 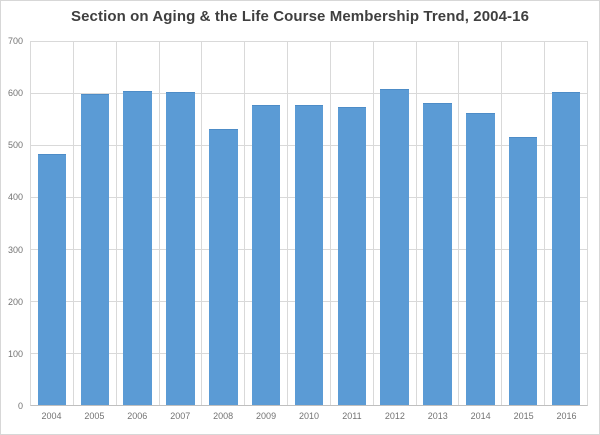 What do you see at coordinates (223, 416) in the screenshot?
I see `x-tick-label: 2008` at bounding box center [223, 416].